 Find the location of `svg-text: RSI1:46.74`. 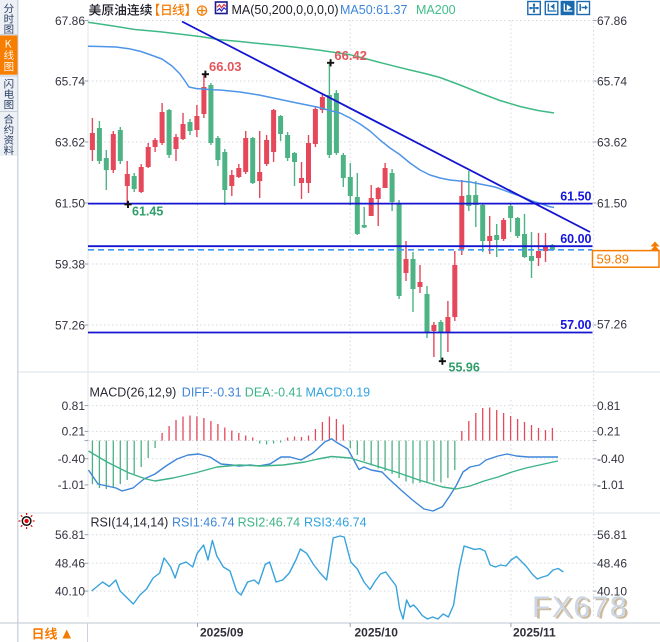

svg-text: RSI1:46.74 is located at coordinates (203, 523).